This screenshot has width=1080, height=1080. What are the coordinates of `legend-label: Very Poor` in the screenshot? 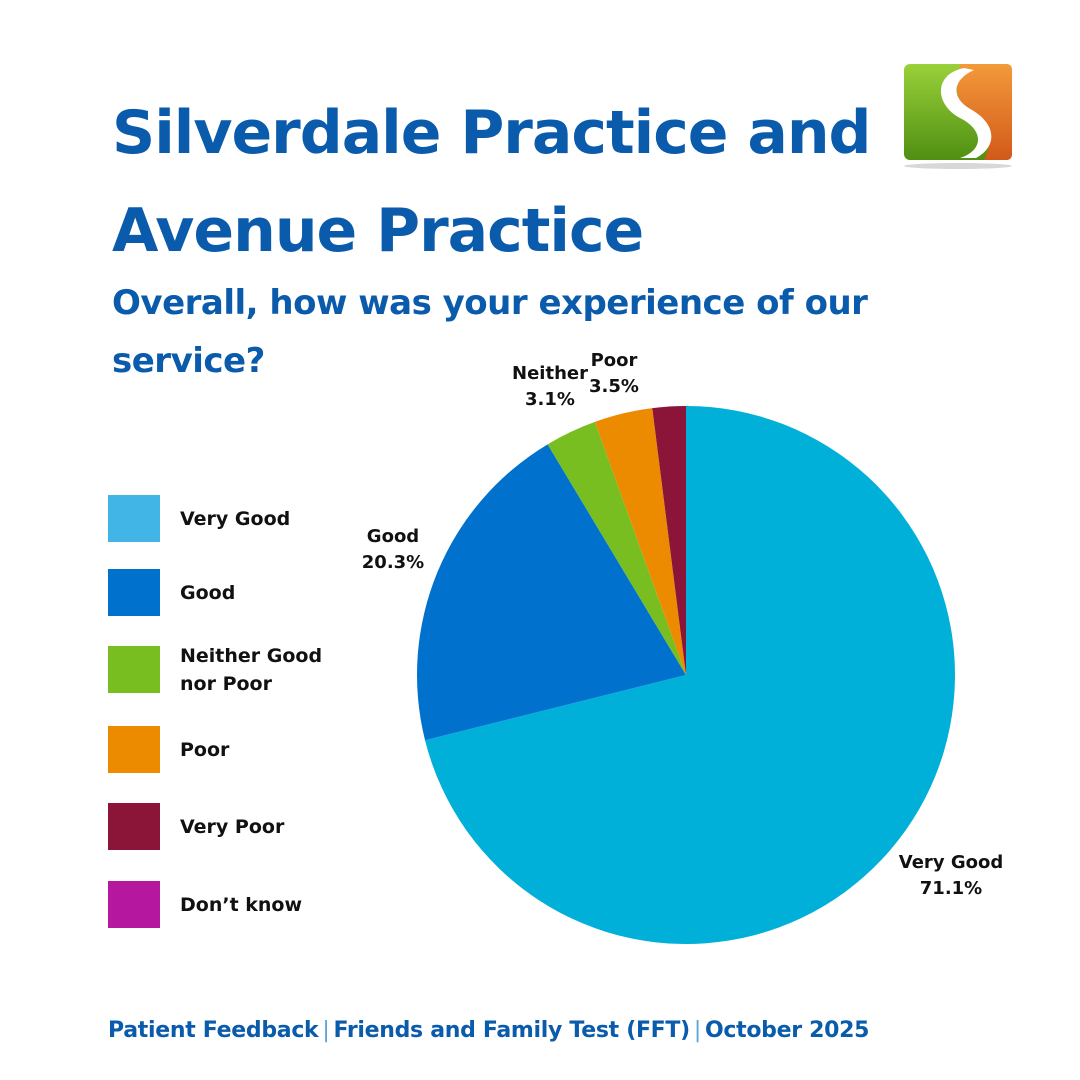 It's located at (232, 827).